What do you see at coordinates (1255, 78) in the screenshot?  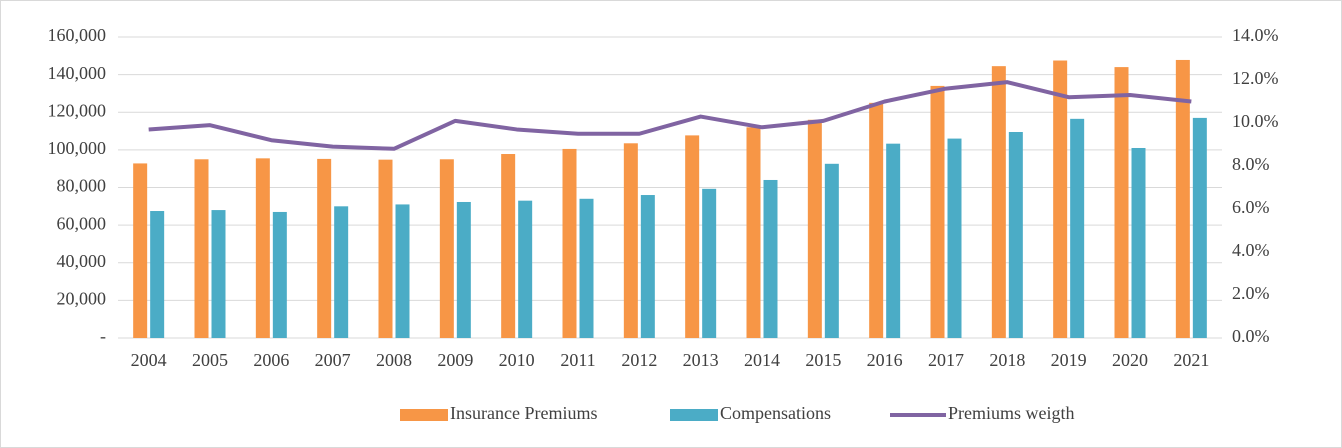 I see `y2-tick-label: 12.0%` at bounding box center [1255, 78].